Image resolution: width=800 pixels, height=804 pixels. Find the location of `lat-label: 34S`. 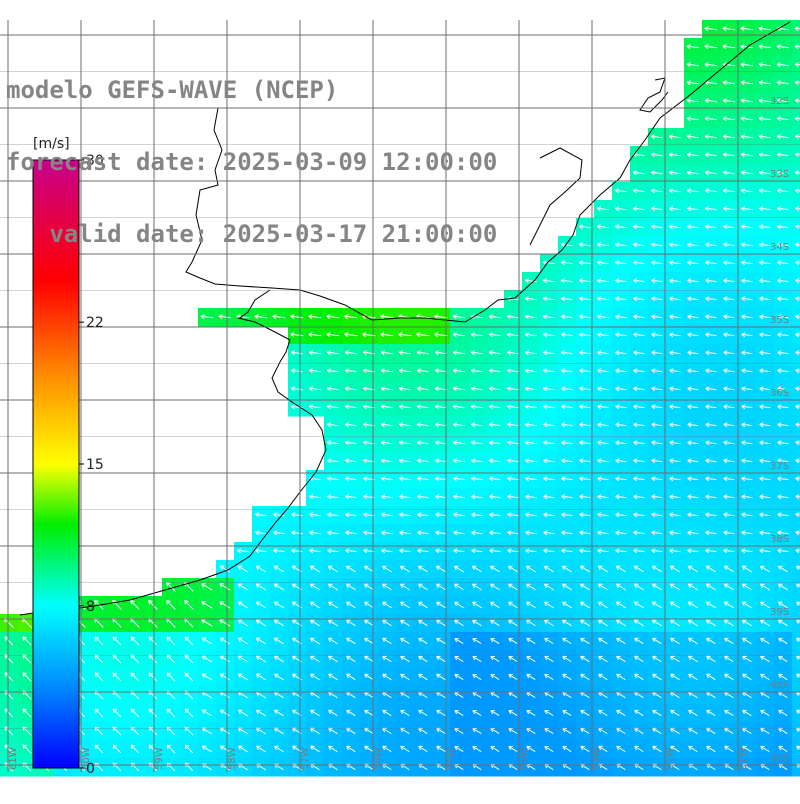

lat-label: 34S is located at coordinates (779, 247).